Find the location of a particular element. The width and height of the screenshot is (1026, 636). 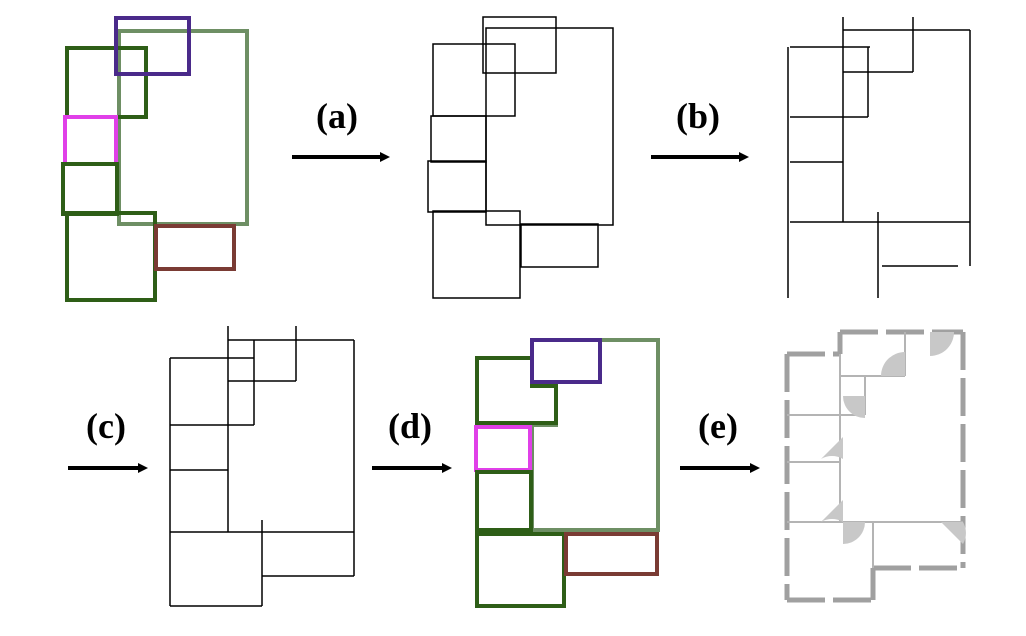

outer-walls is located at coordinates (875, 466).